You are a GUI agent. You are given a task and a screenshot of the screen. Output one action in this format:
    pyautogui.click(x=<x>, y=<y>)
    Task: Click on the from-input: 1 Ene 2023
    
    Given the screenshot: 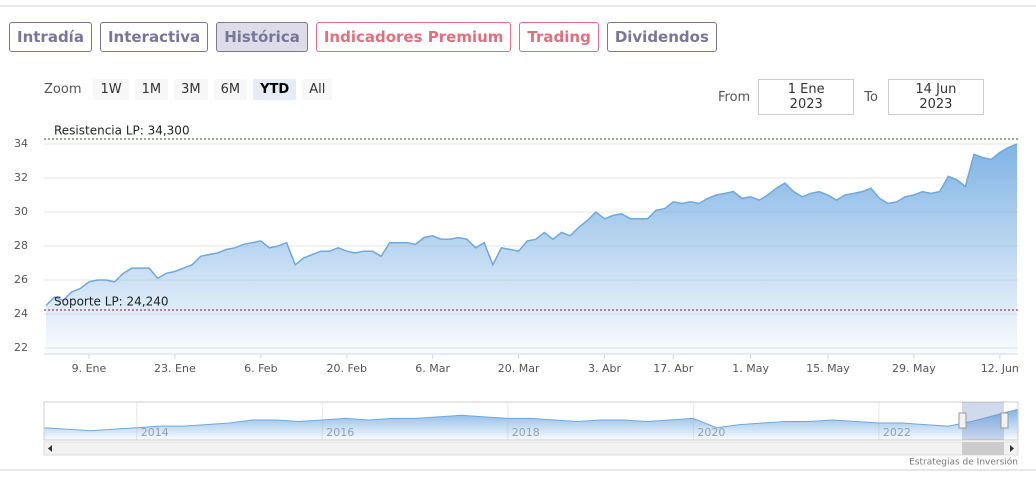 What is the action you would take?
    pyautogui.click(x=806, y=97)
    